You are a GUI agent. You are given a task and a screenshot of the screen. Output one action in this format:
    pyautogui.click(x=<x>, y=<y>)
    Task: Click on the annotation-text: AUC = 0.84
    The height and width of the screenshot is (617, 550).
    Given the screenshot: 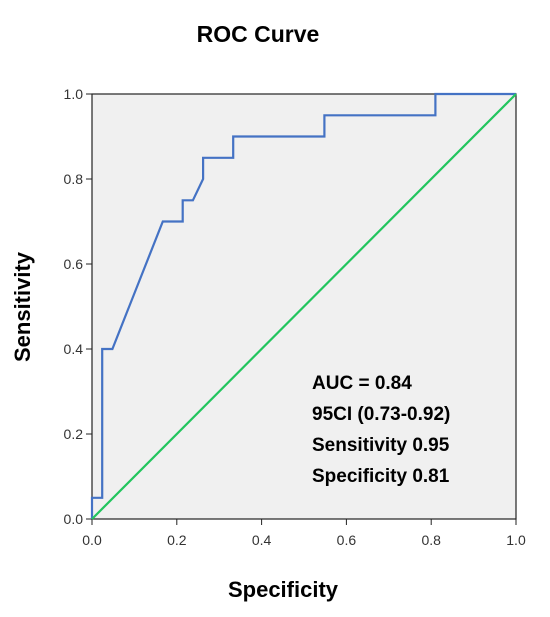 What is the action you would take?
    pyautogui.click(x=362, y=383)
    